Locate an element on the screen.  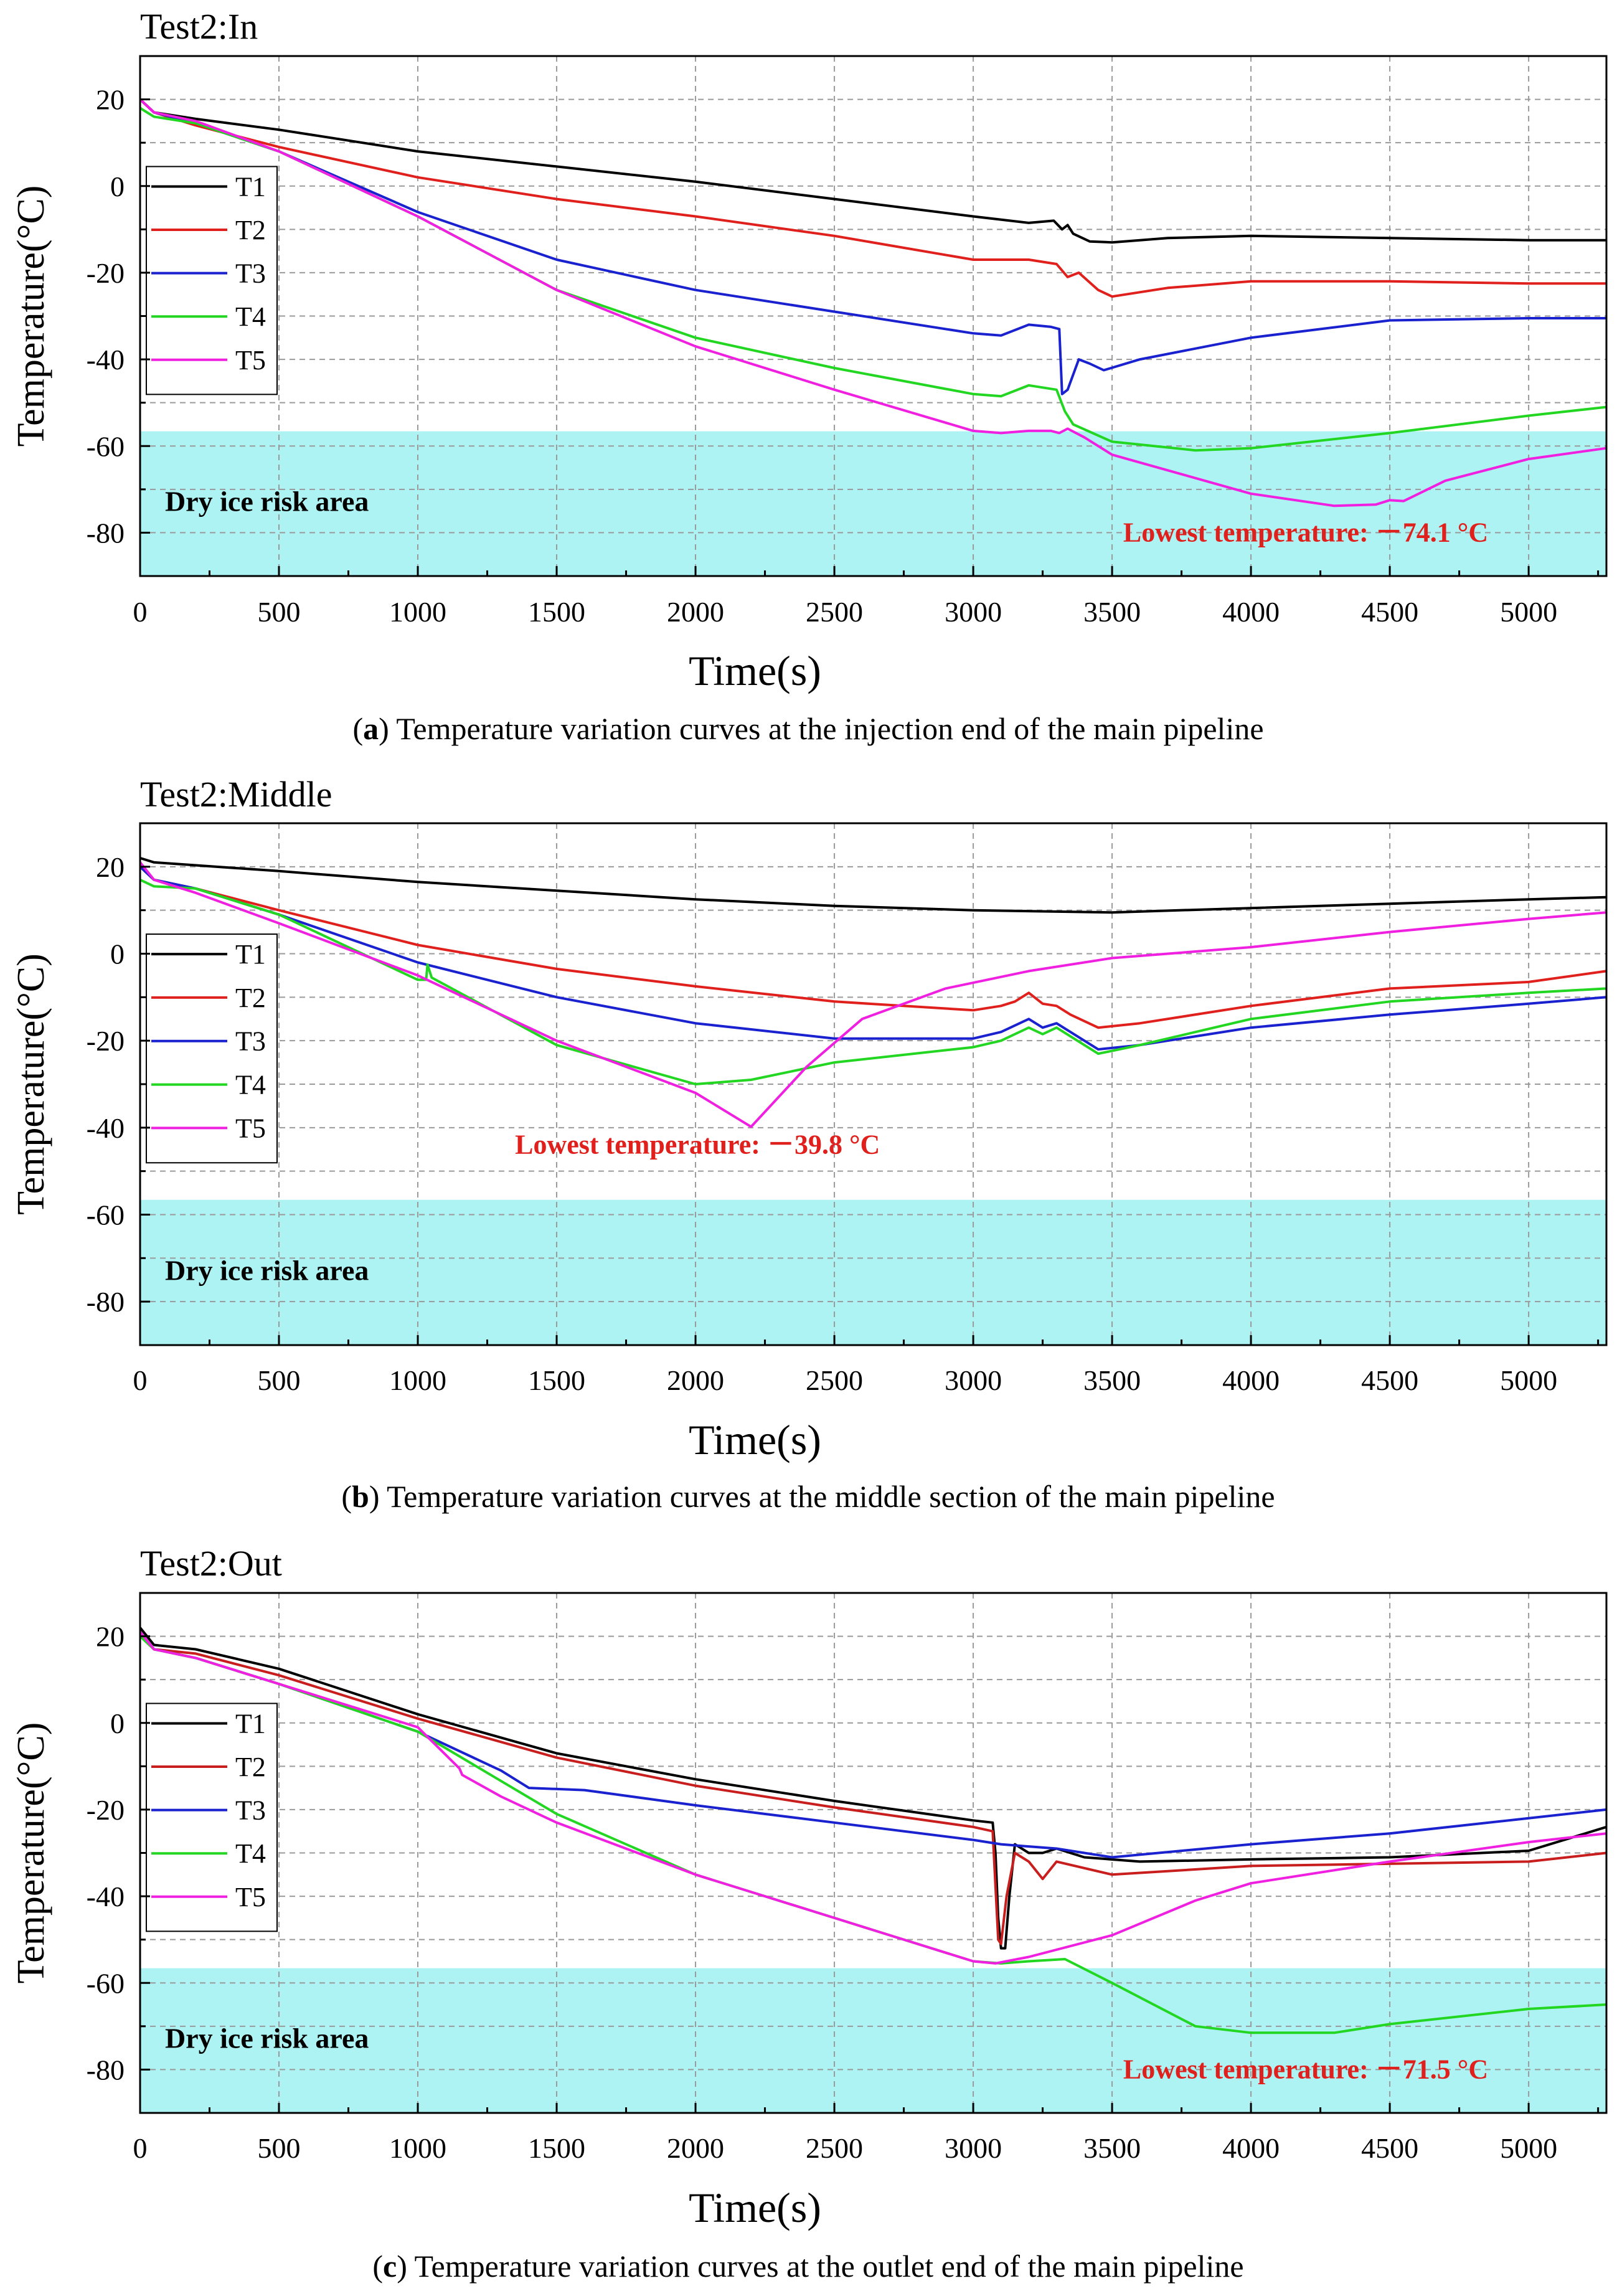
y-axis-c: 20 0 -20 -40 -60 -80 is located at coordinates (118, 1853).